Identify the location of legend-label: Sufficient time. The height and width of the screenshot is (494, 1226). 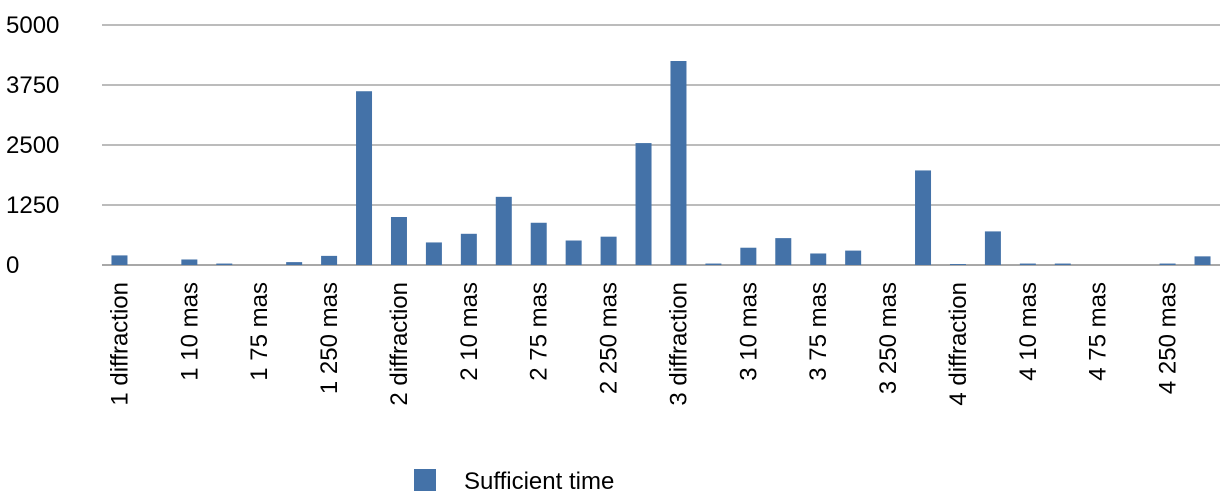
(539, 481).